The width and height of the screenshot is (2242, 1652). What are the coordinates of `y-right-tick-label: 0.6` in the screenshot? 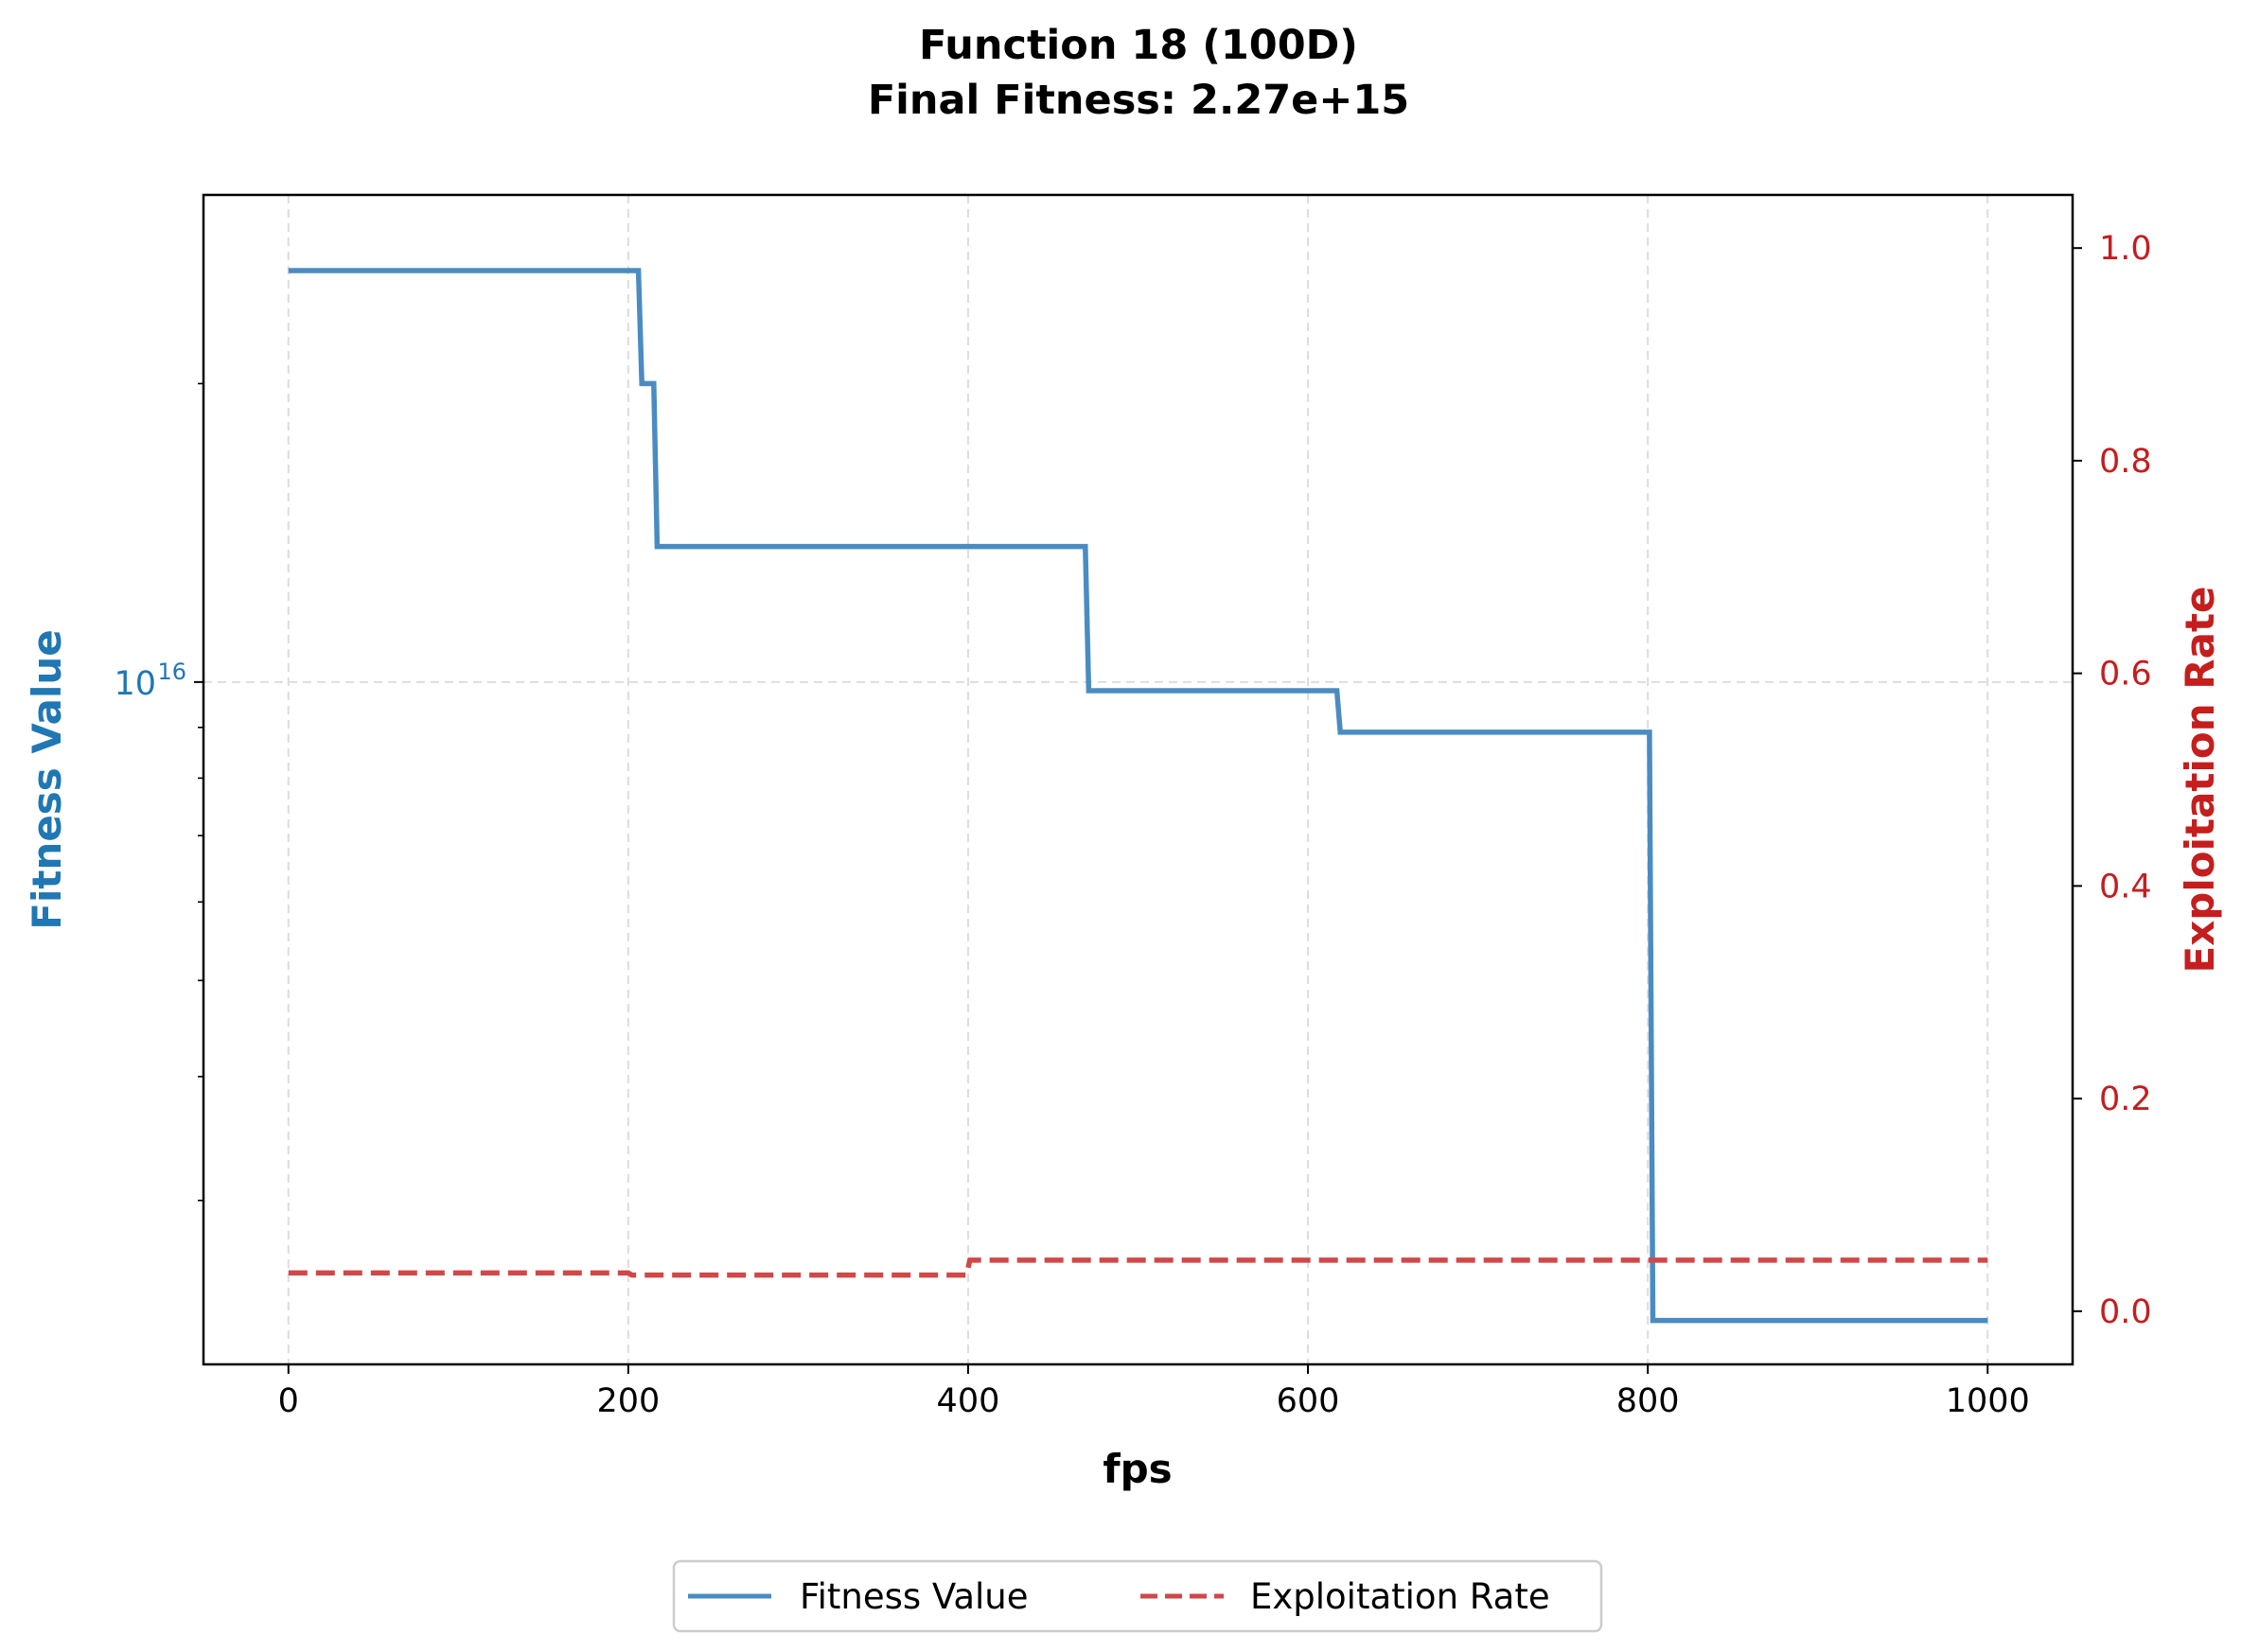 It's located at (2126, 675).